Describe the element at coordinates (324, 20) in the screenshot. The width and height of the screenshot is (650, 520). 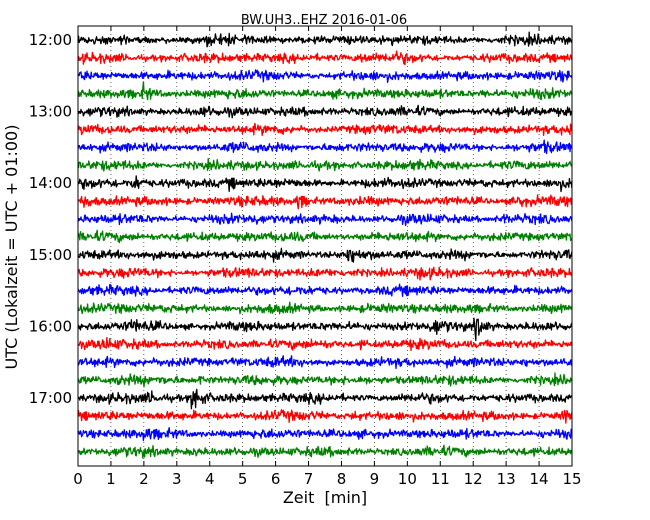
I see `chart-title: BW.UH3..EHZ 2016-01-06` at that location.